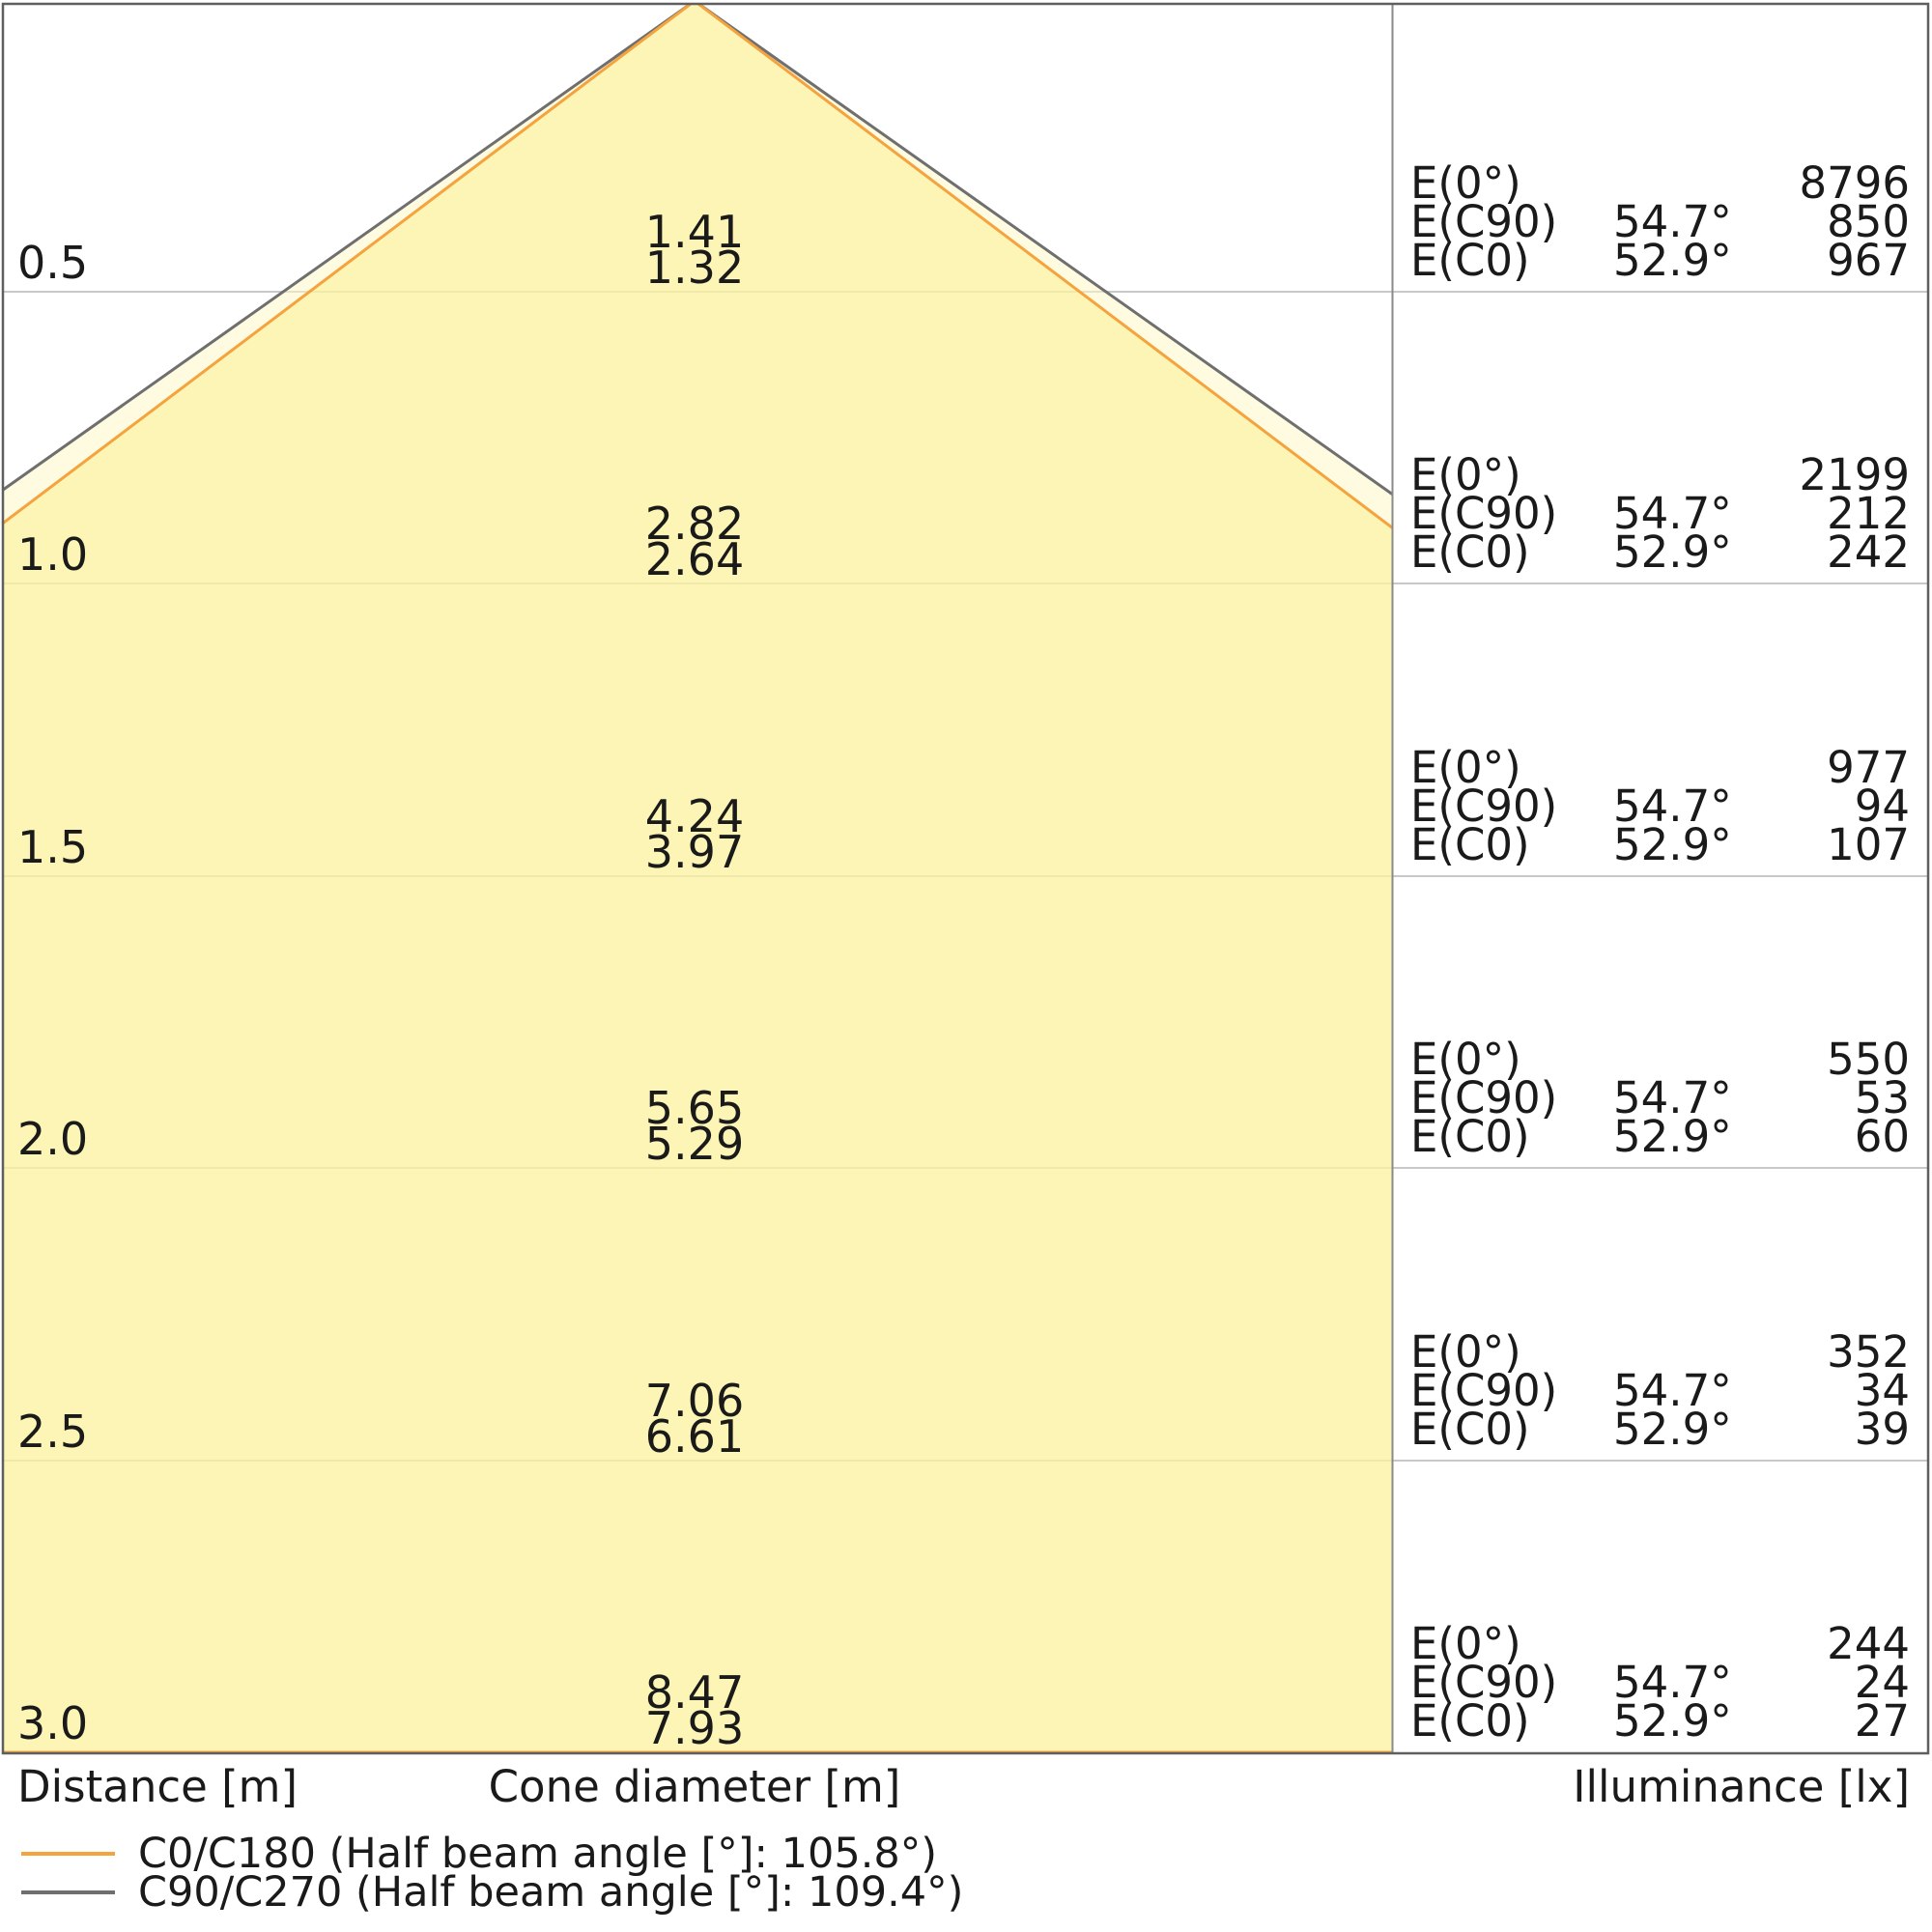 The width and height of the screenshot is (1932, 1932). What do you see at coordinates (1882, 1136) in the screenshot?
I see `ec0-value: 60` at bounding box center [1882, 1136].